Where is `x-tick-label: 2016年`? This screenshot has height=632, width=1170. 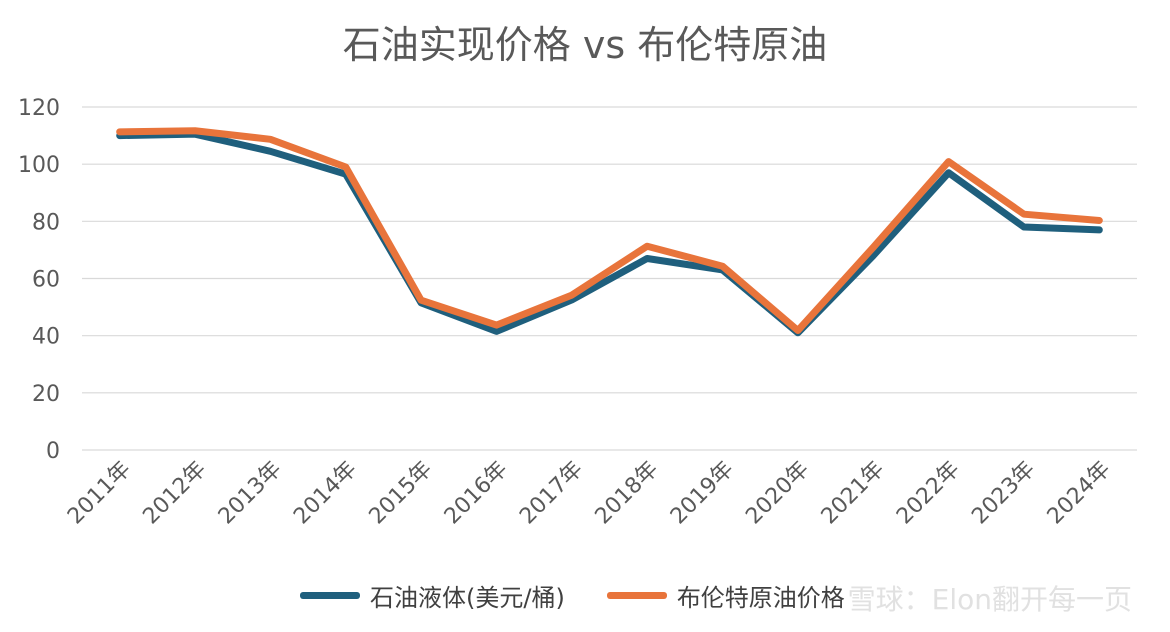 x-tick-label: 2016年 is located at coordinates (476, 493).